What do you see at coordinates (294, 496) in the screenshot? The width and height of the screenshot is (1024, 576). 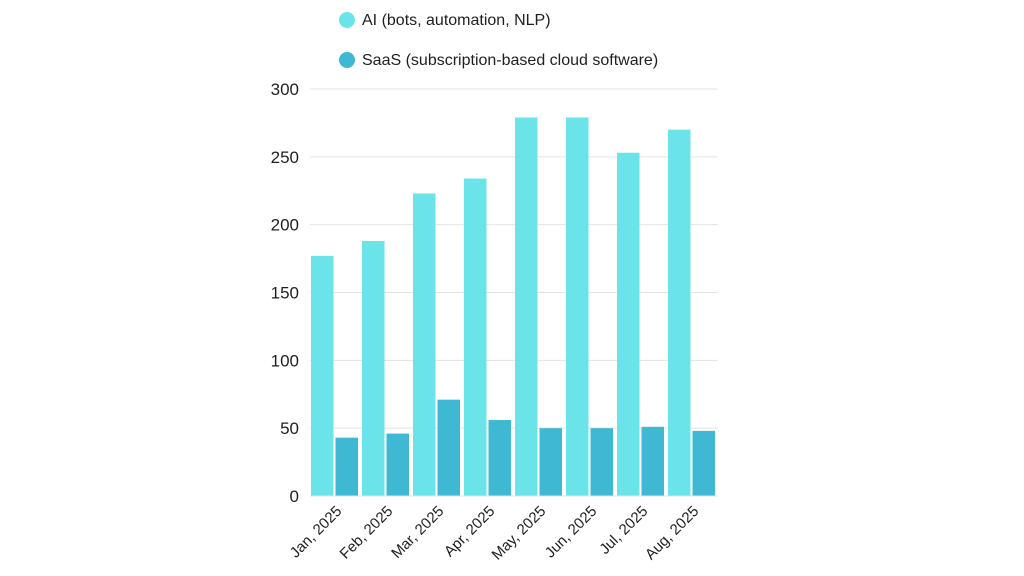 I see `y-tick-label-0: 0` at bounding box center [294, 496].